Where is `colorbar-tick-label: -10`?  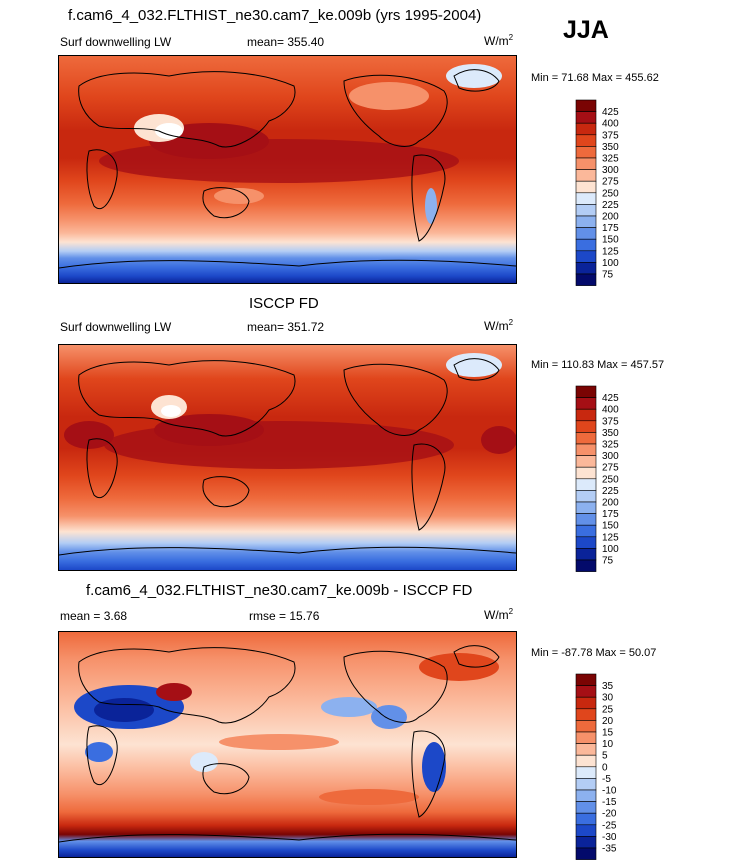
colorbar-tick-label: -10 is located at coordinates (609, 791).